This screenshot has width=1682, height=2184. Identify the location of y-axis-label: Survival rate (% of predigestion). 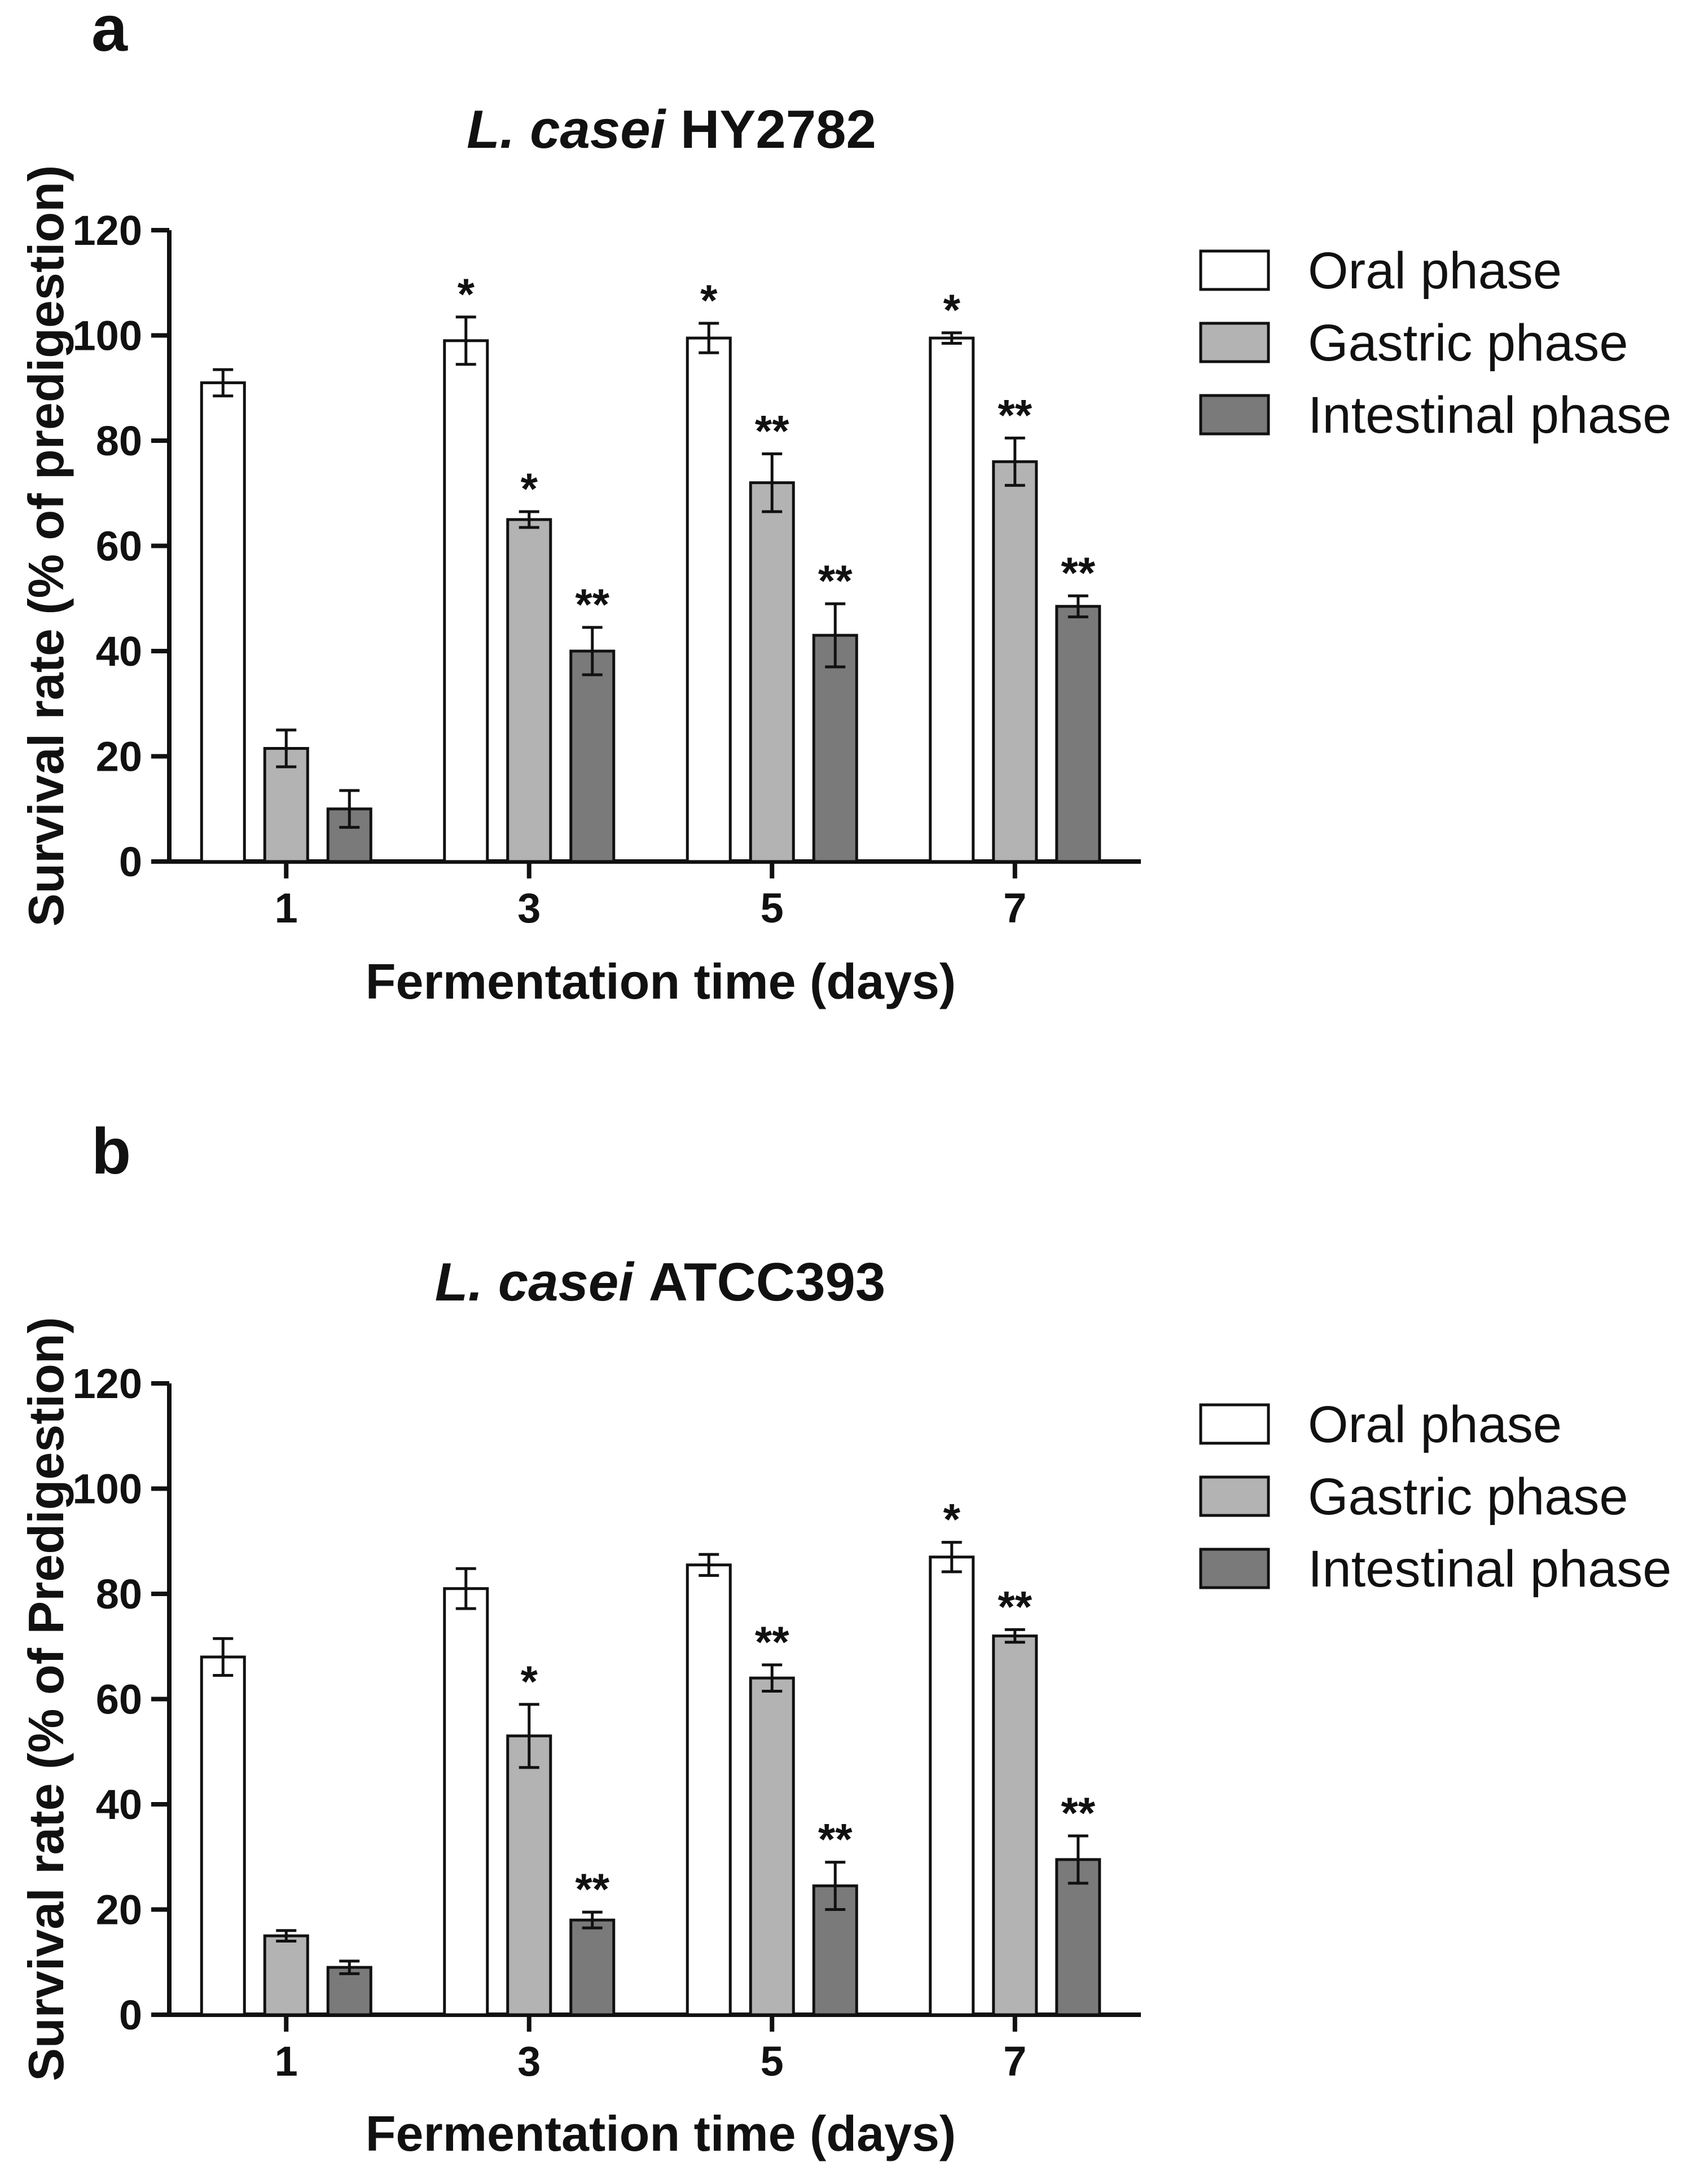
(46, 546).